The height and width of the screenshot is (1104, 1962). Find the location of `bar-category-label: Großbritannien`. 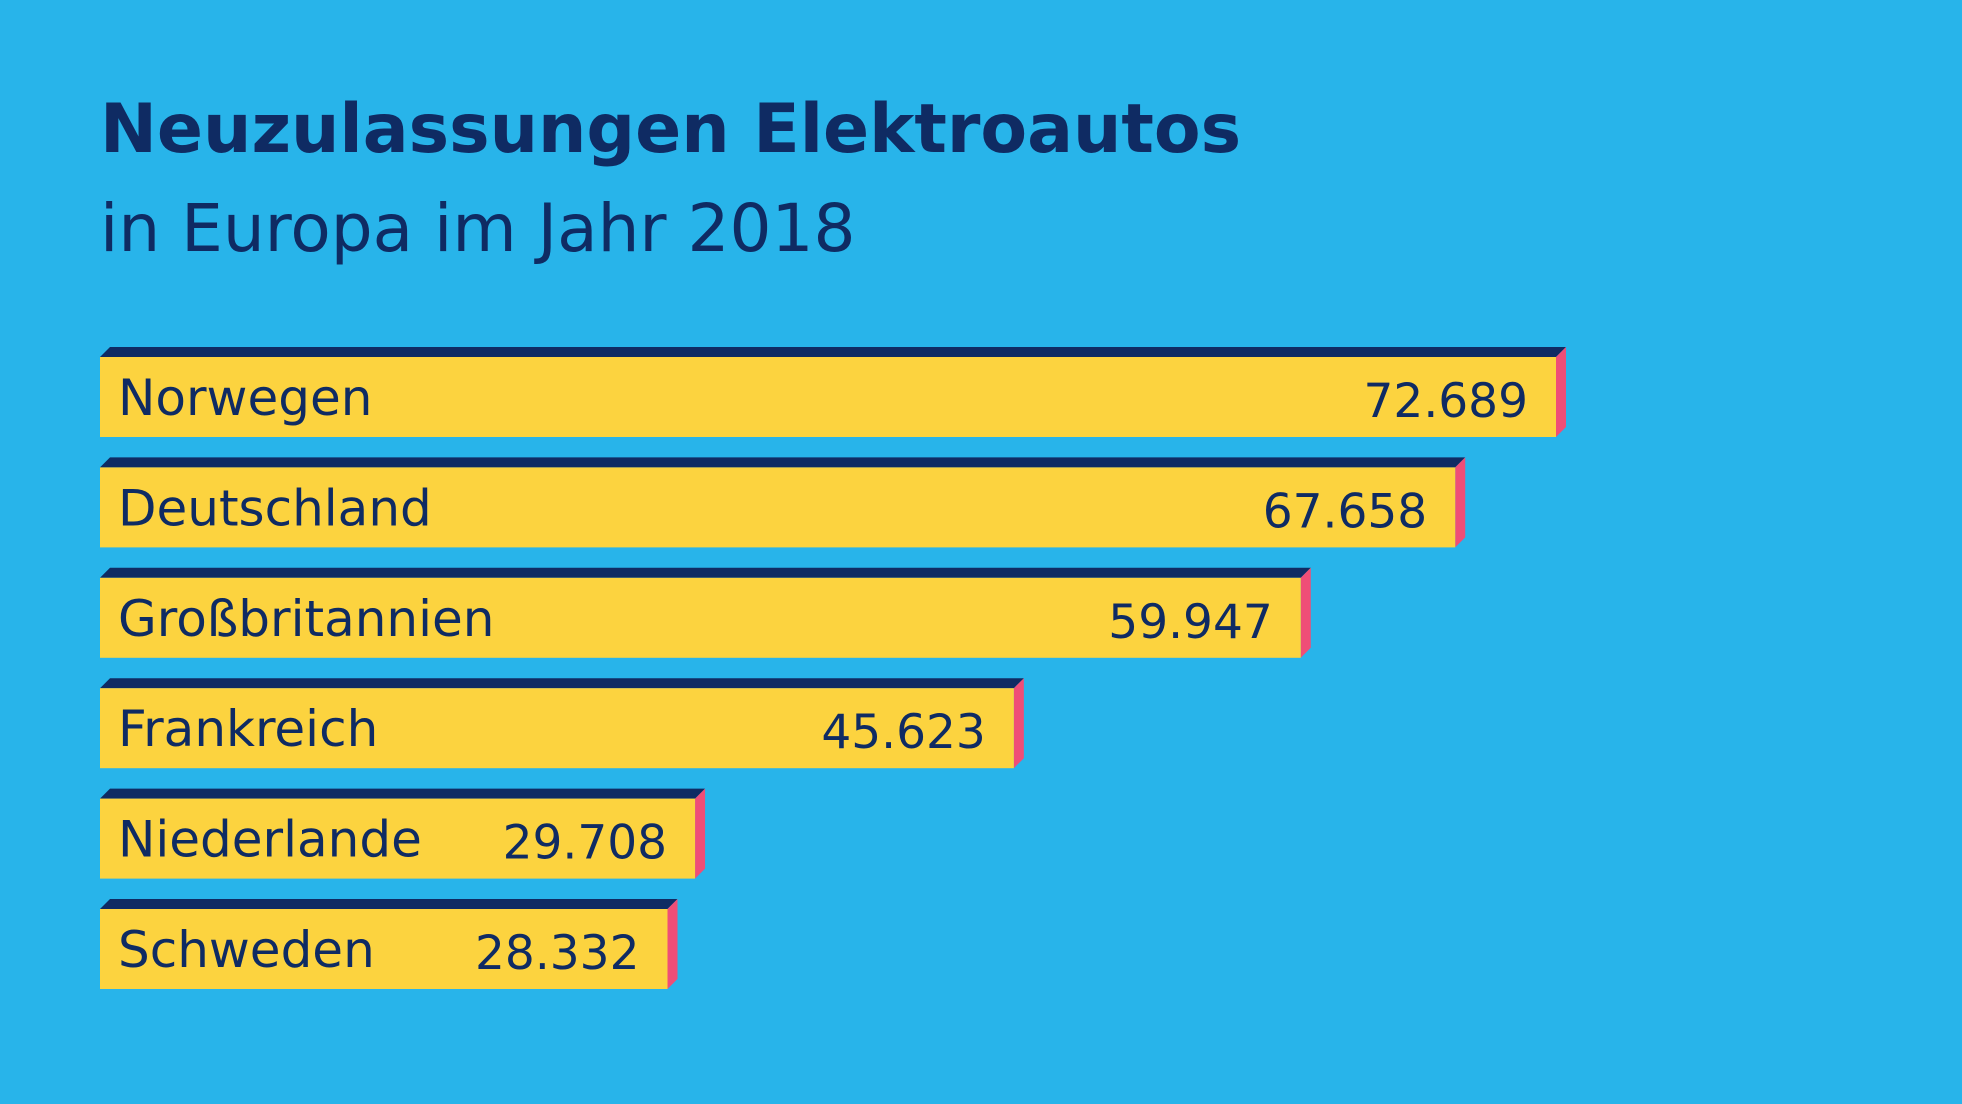

bar-category-label: Großbritannien is located at coordinates (306, 619).